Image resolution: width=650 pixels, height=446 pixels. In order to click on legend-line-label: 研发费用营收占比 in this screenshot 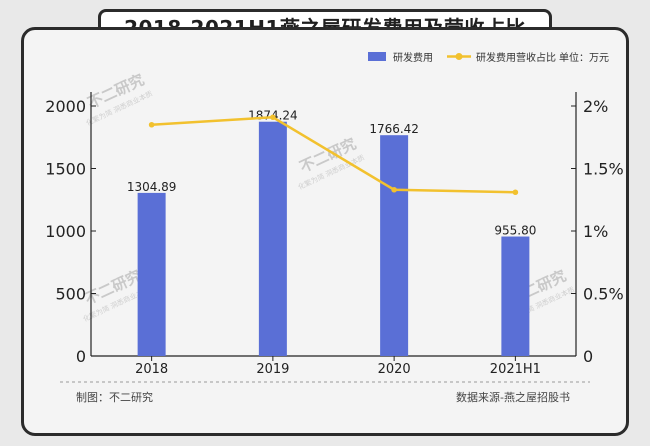, I will do `click(516, 57)`.